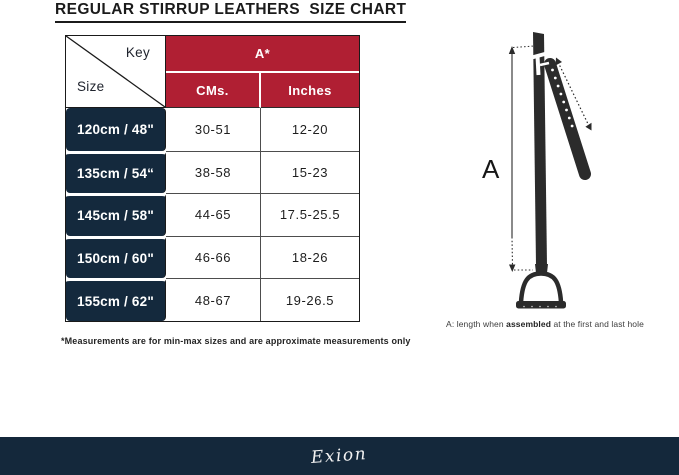 The image size is (679, 475). I want to click on buckle, so click(541, 63).